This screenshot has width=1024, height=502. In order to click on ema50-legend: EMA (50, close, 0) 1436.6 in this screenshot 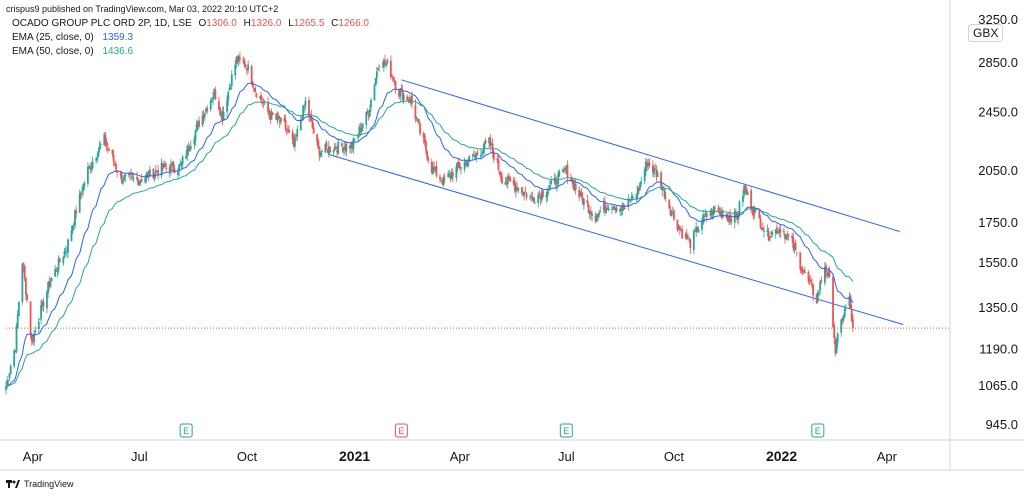, I will do `click(72, 51)`.